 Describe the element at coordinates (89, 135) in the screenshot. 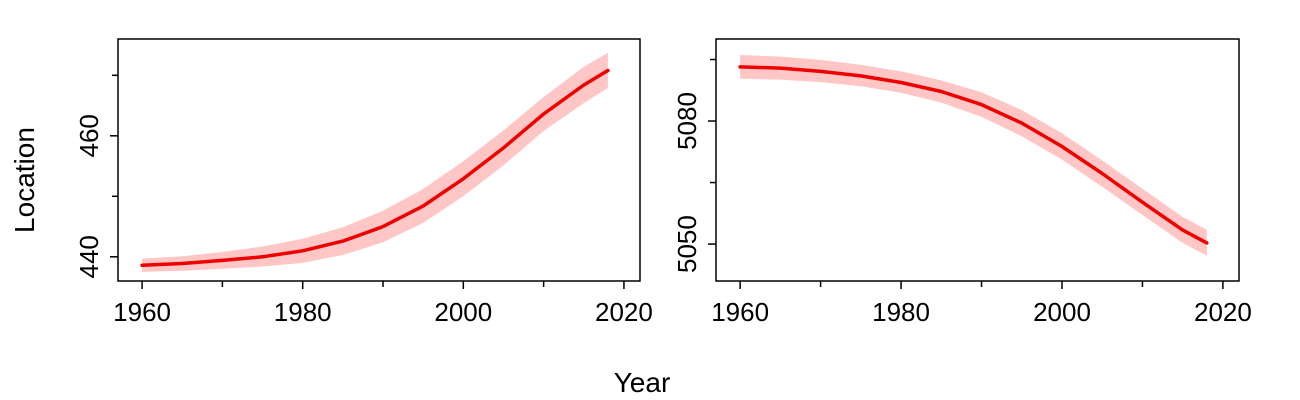

I see `y-tick-label: 460` at that location.